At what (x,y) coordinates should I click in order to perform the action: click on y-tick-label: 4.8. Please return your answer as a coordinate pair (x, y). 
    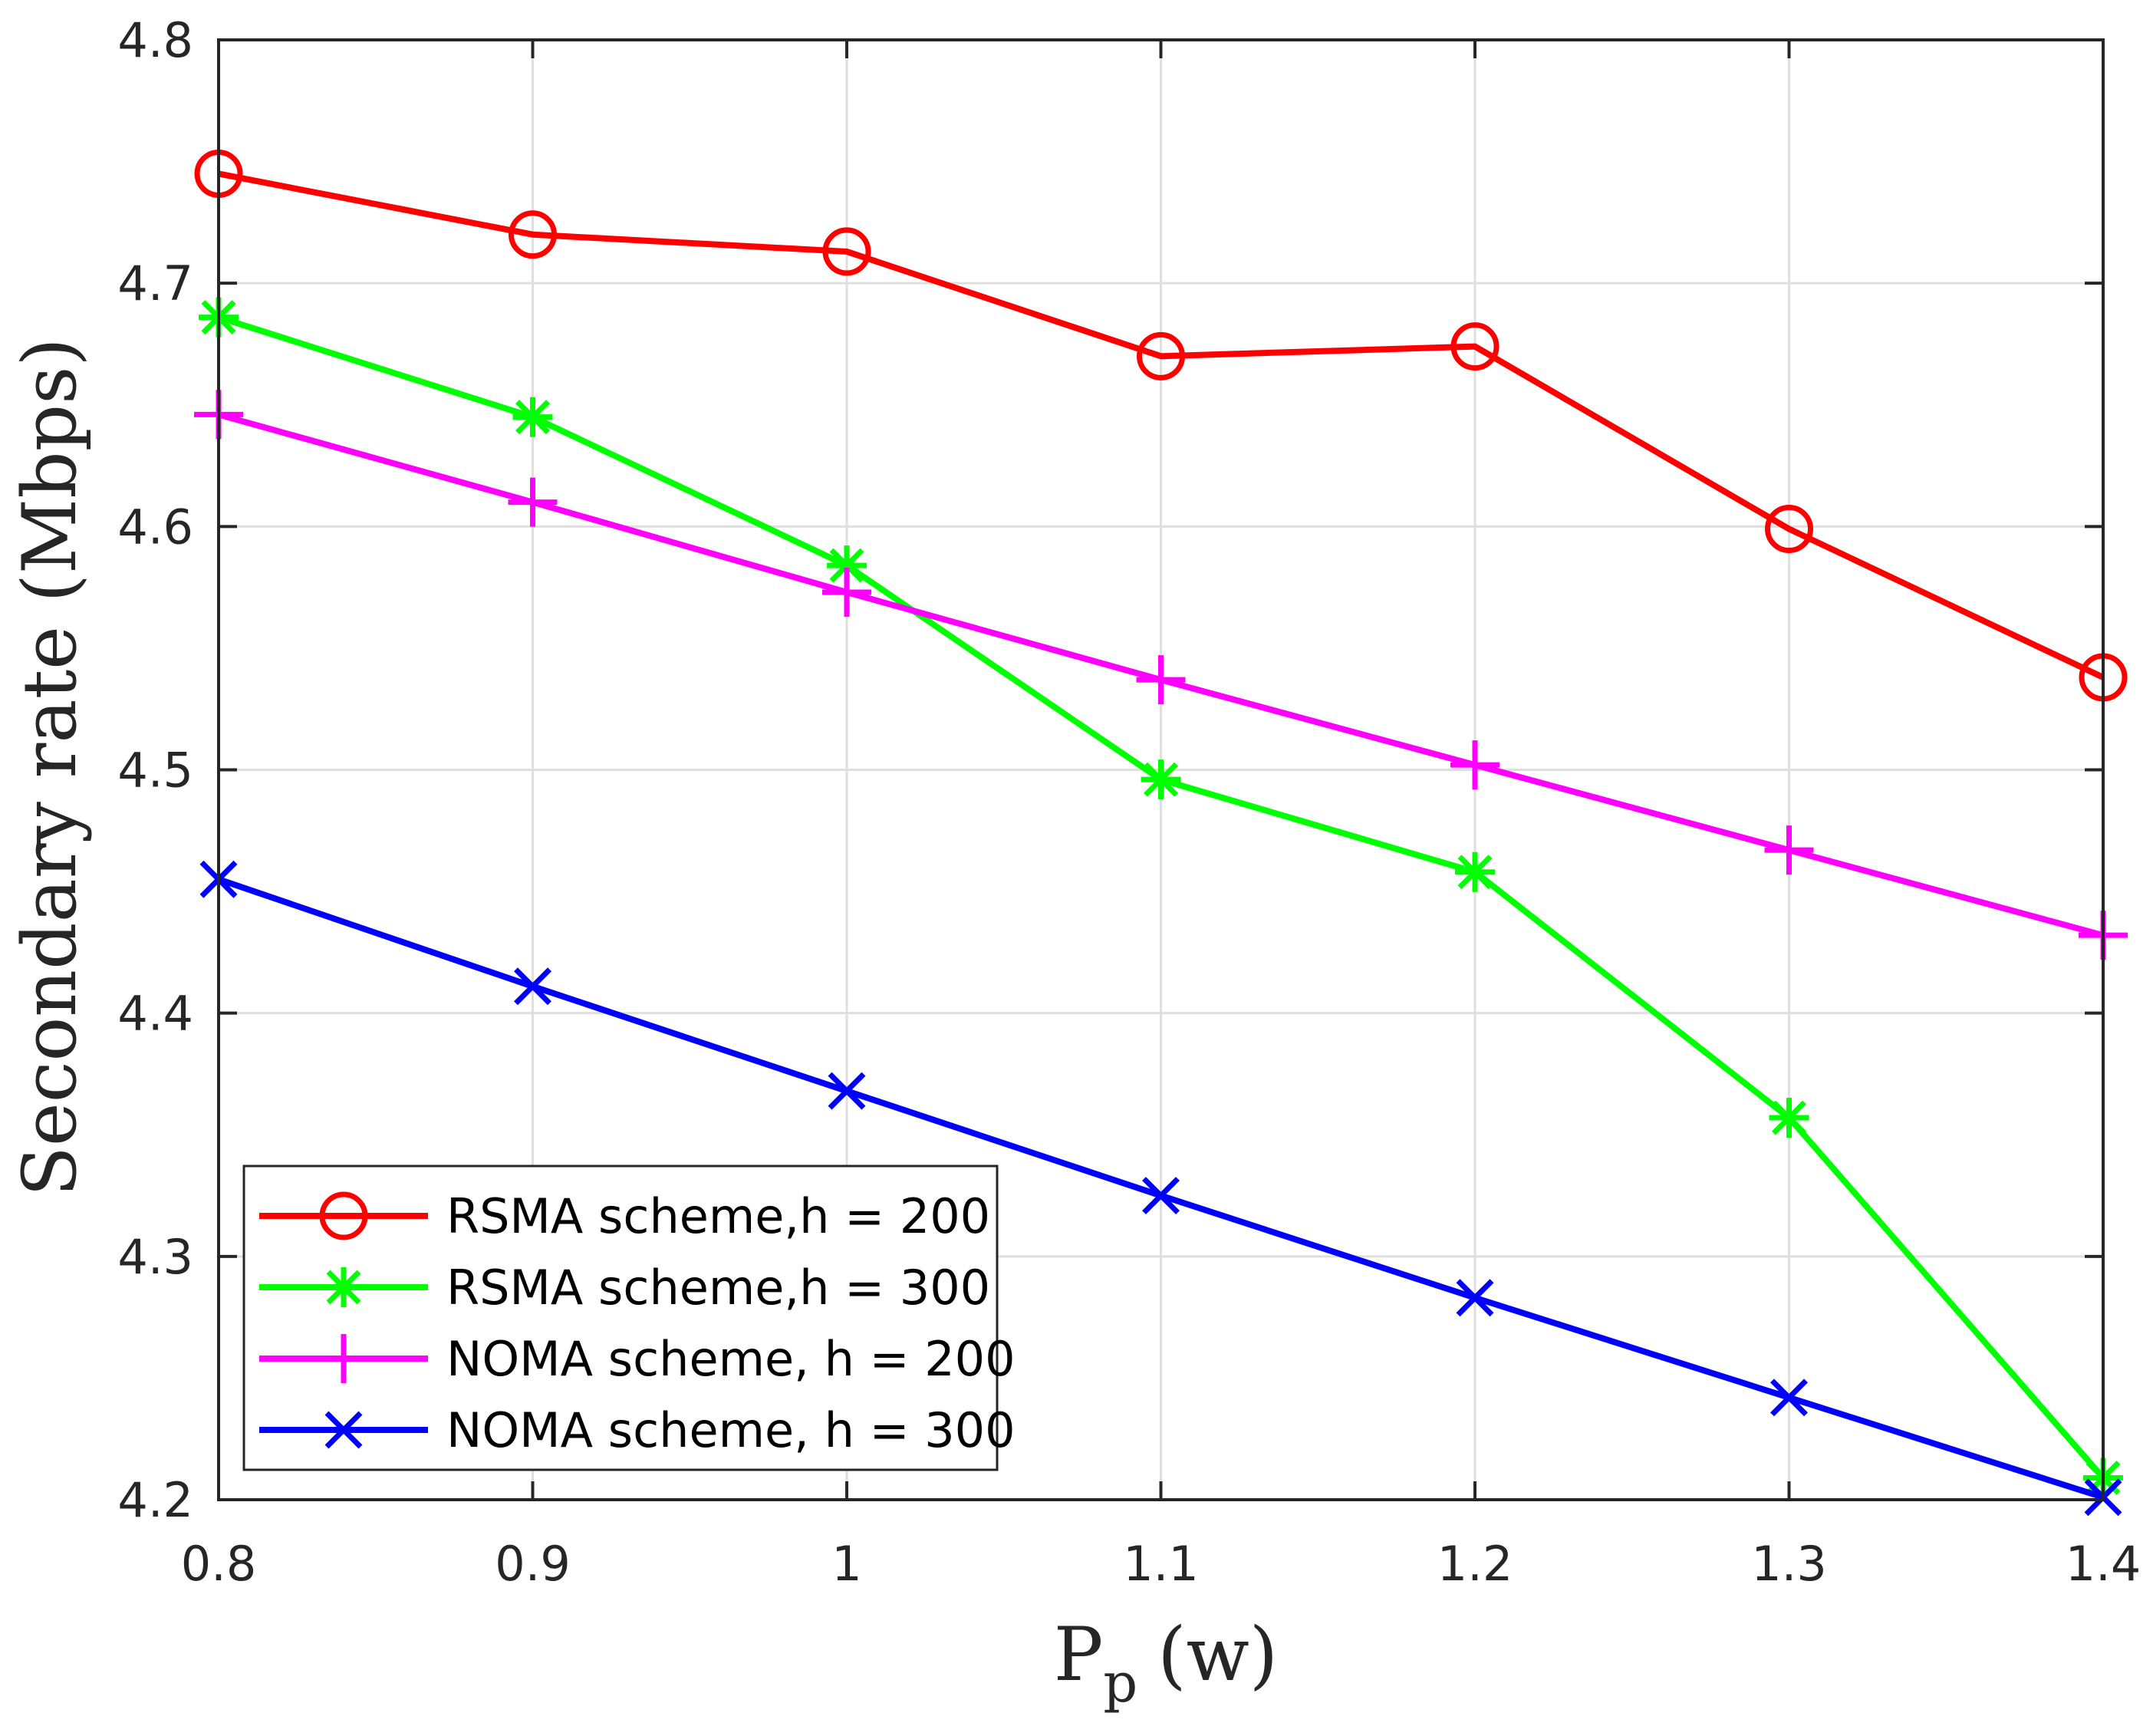
    Looking at the image, I should click on (155, 40).